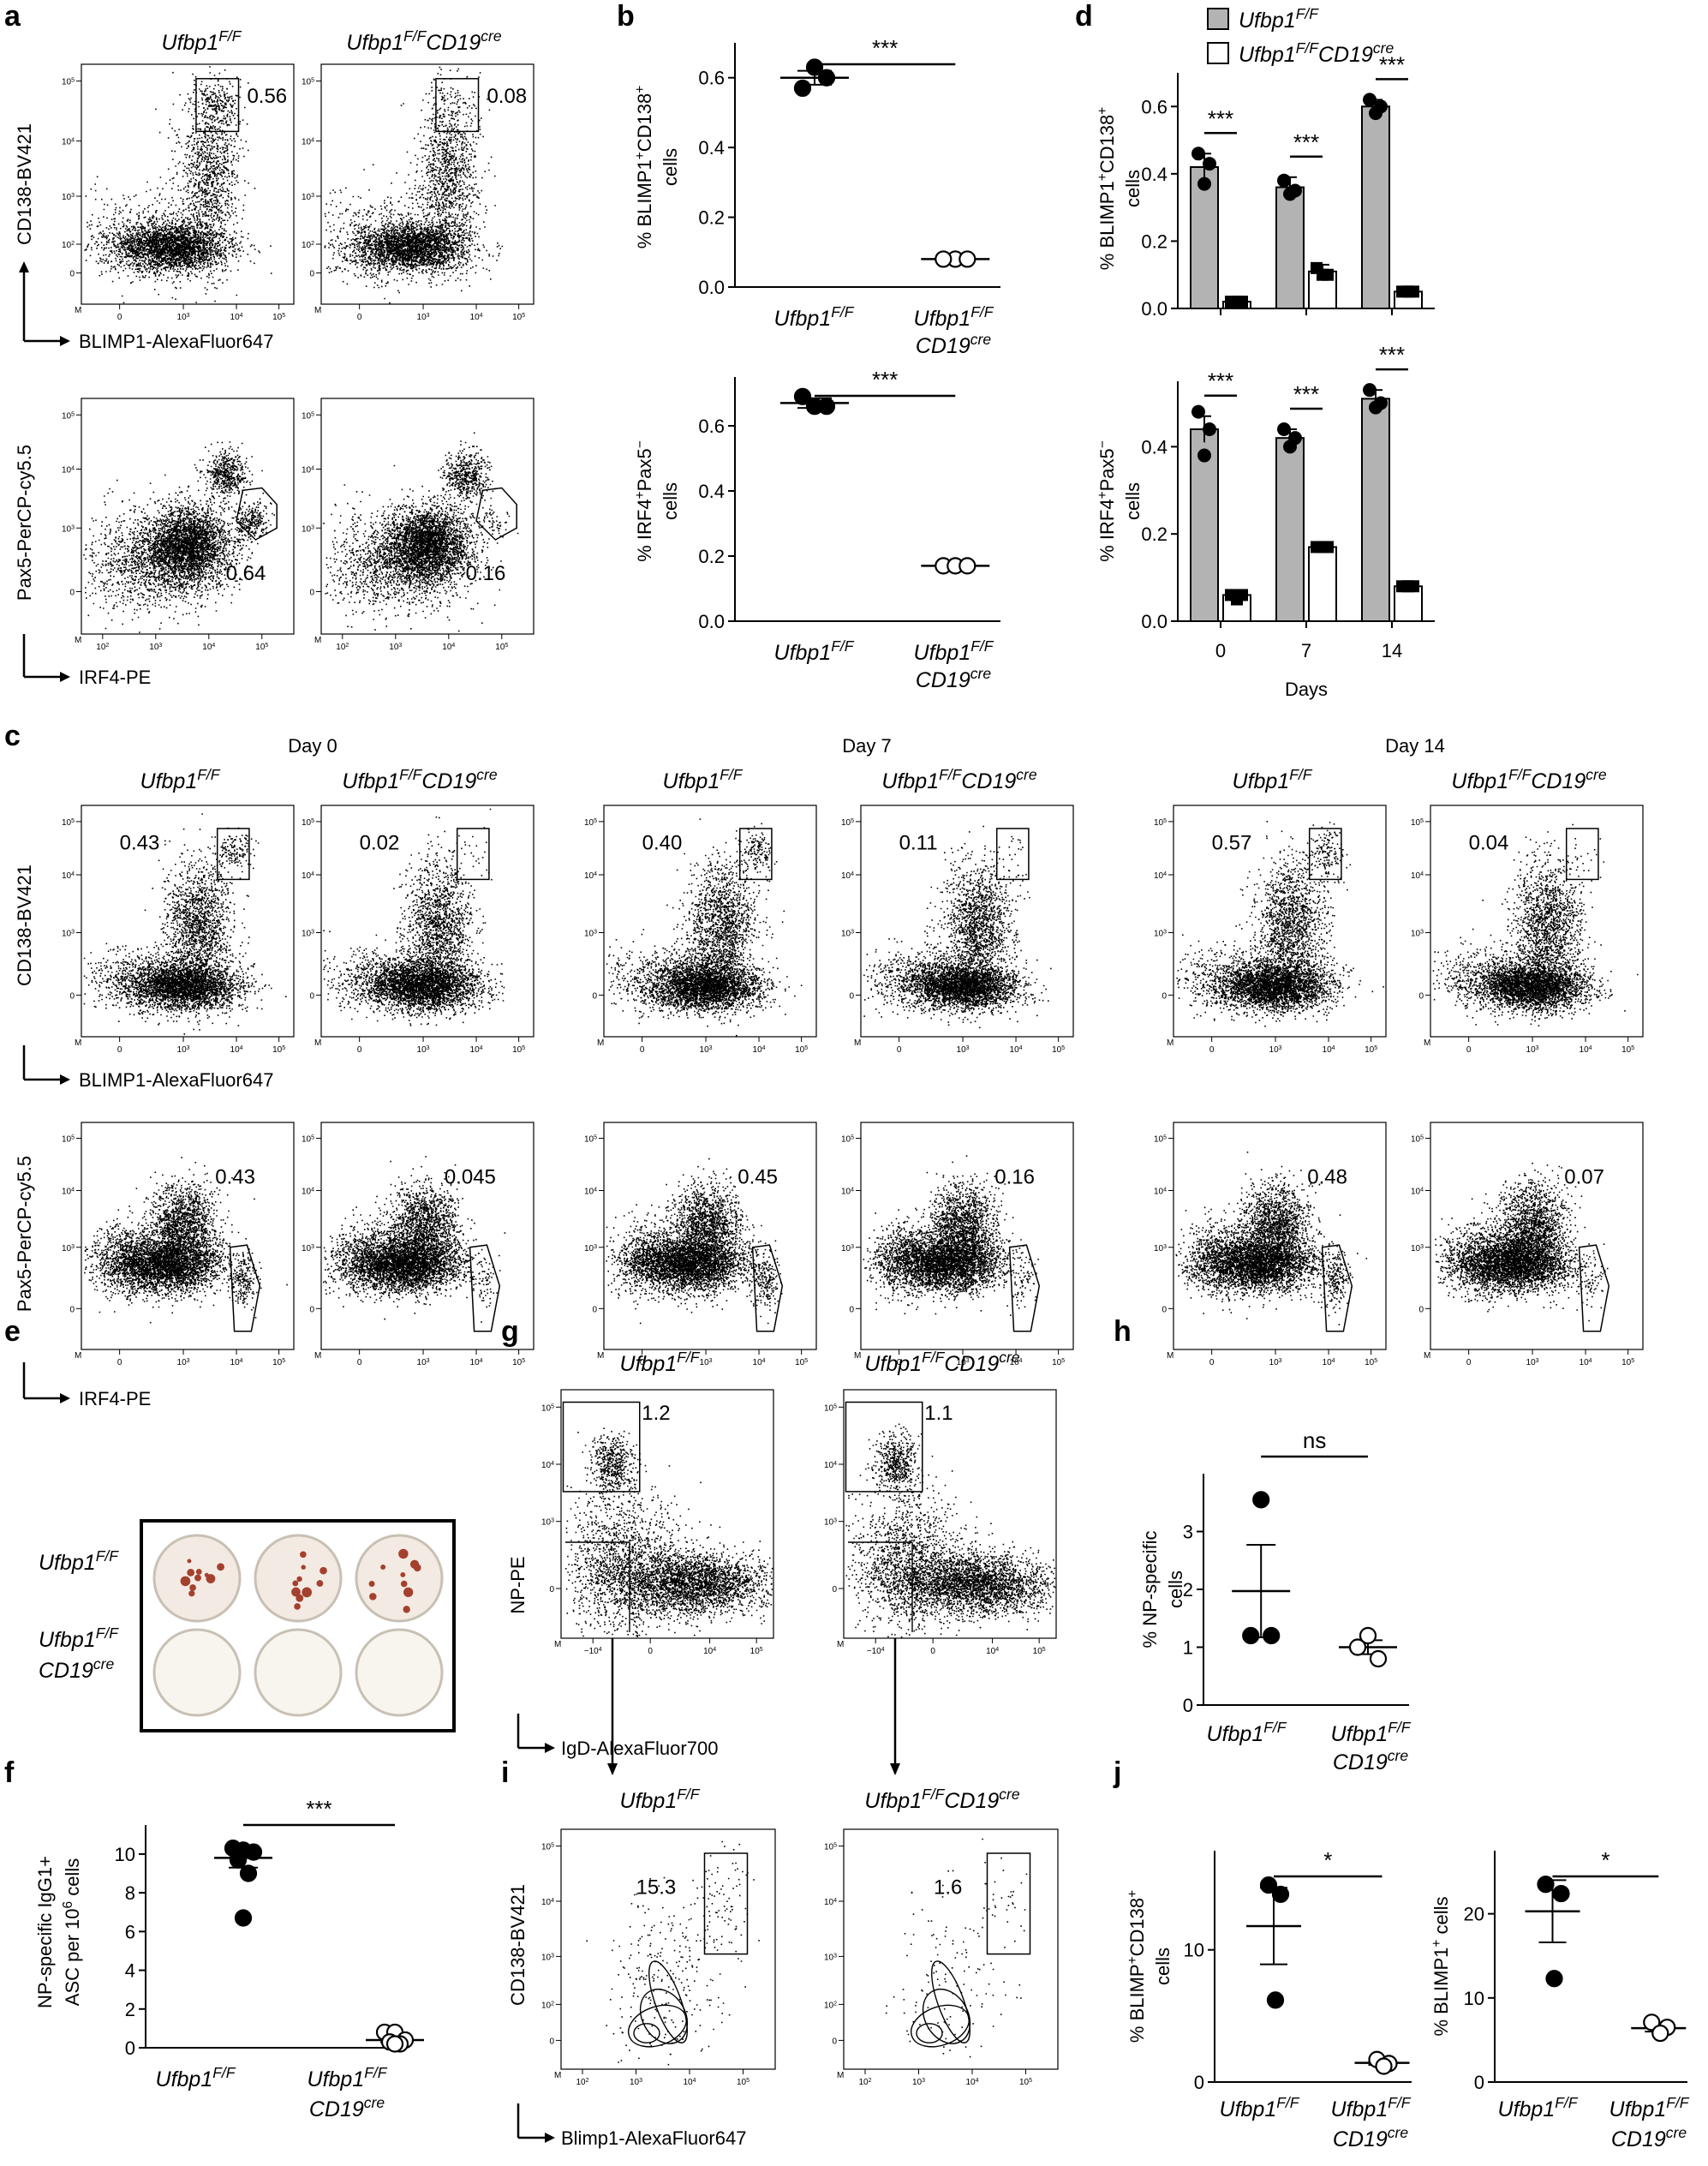 The image size is (1708, 2166). I want to click on panel-h-xlabel-ctrl-part: F/F, so click(1275, 1727).